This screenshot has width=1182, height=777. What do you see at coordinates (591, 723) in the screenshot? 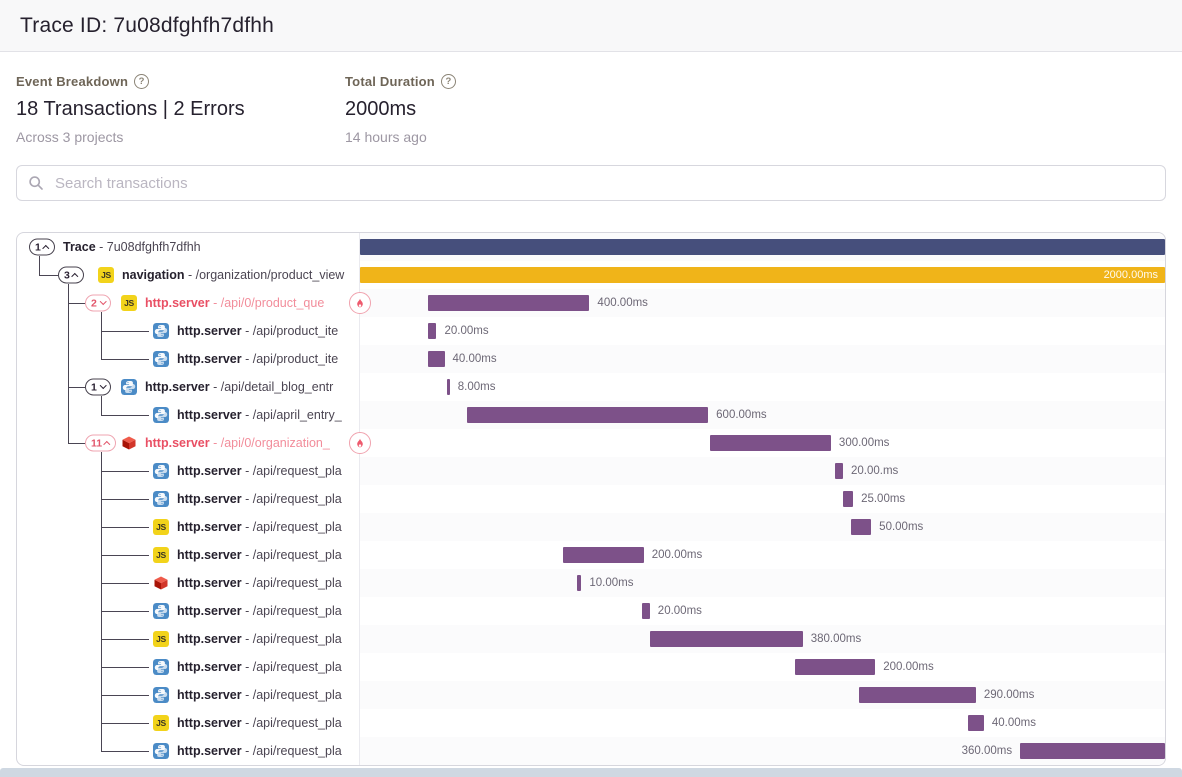
I see `trace-row: JS http.server - /api/request_pla 40.00ms` at bounding box center [591, 723].